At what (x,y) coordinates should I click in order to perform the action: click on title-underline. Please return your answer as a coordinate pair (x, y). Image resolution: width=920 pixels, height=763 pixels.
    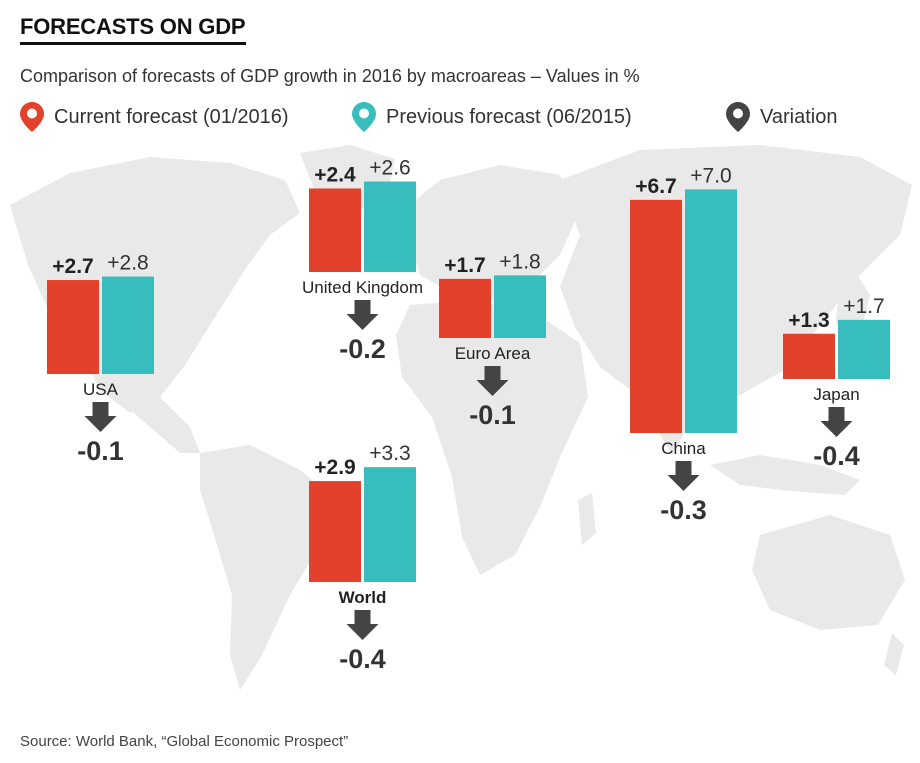
    Looking at the image, I should click on (133, 43).